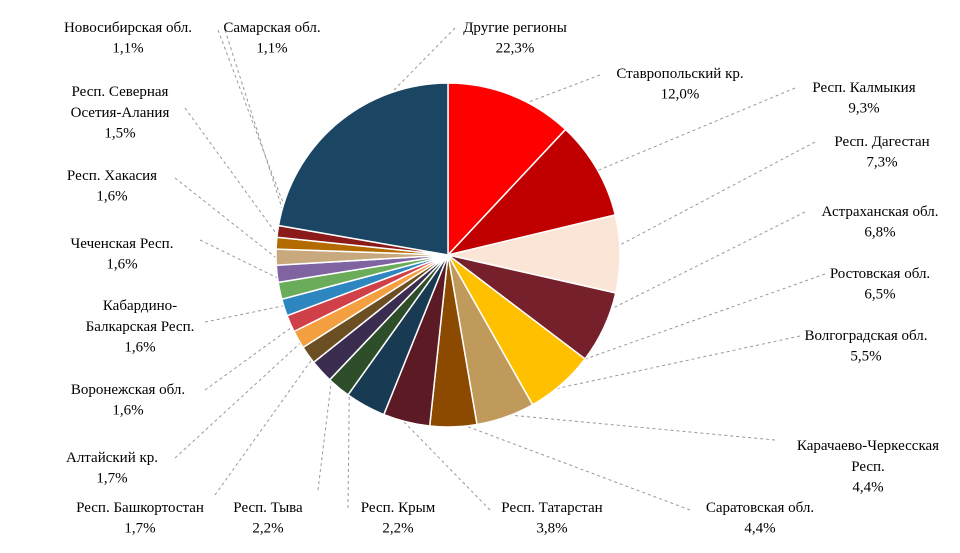  What do you see at coordinates (271, 28) in the screenshot?
I see `category-label: Самарская обл.` at bounding box center [271, 28].